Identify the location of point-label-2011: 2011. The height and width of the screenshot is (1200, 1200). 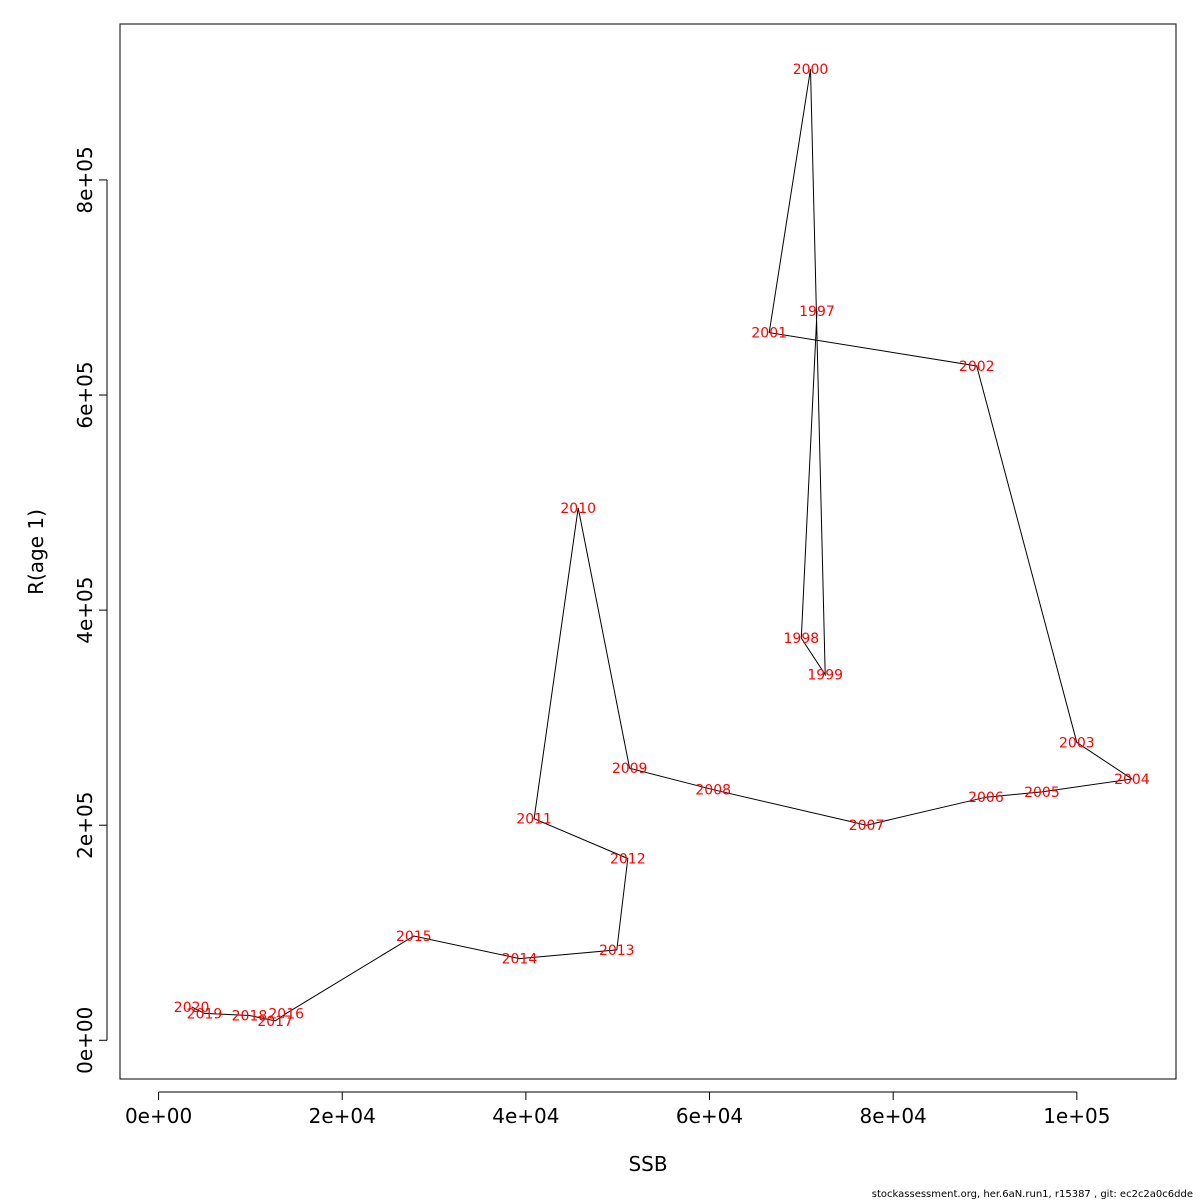
(534, 820).